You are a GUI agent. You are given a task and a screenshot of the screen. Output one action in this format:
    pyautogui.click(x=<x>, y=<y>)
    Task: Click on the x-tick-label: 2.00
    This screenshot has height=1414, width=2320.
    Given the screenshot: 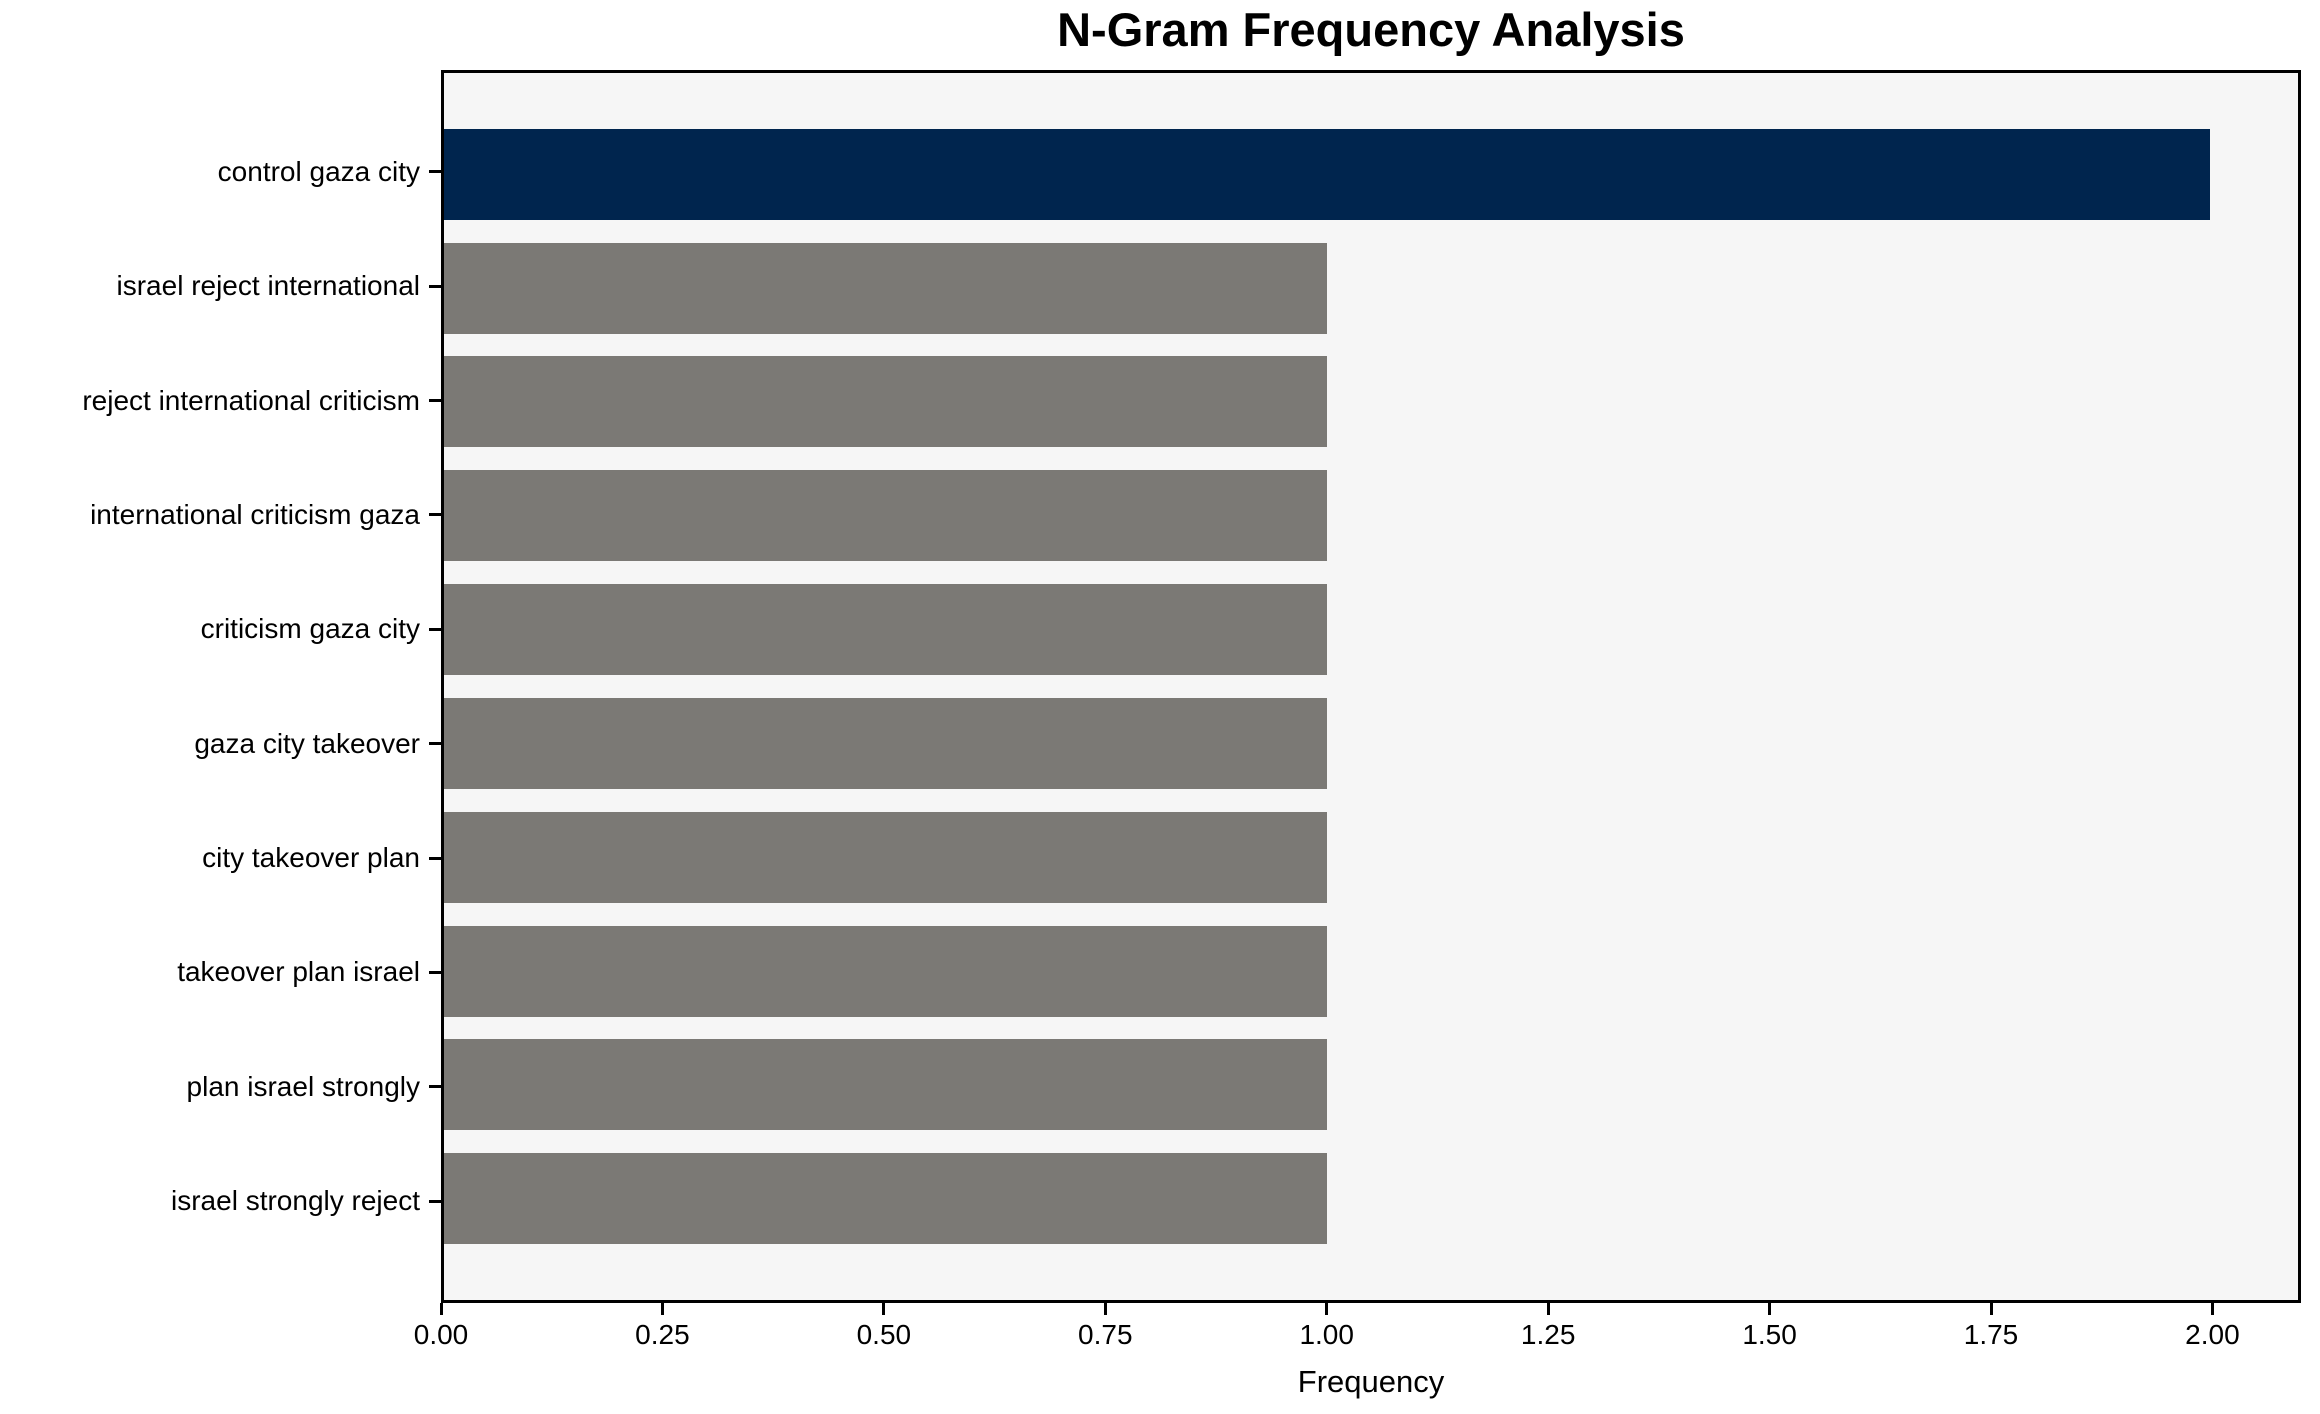 What is the action you would take?
    pyautogui.click(x=2212, y=1334)
    